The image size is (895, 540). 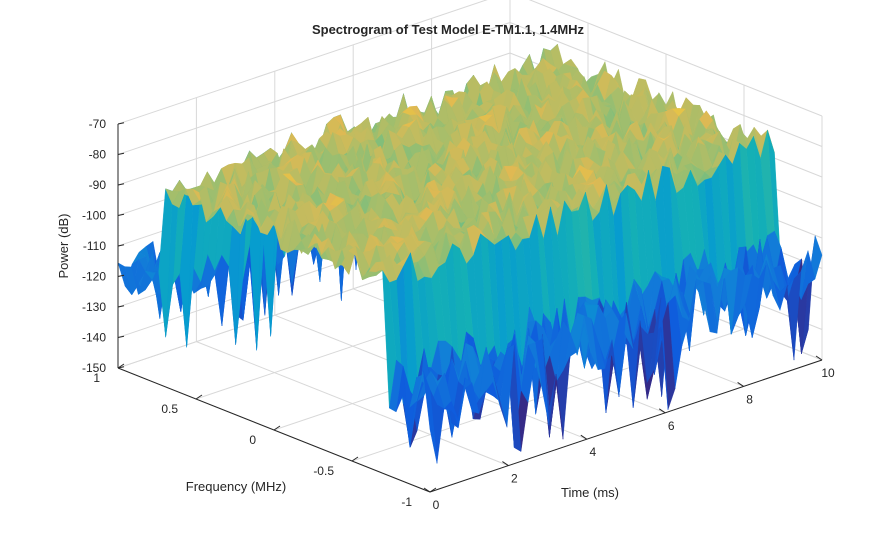 What do you see at coordinates (63, 245) in the screenshot?
I see `z-axis-label: Power (dB)` at bounding box center [63, 245].